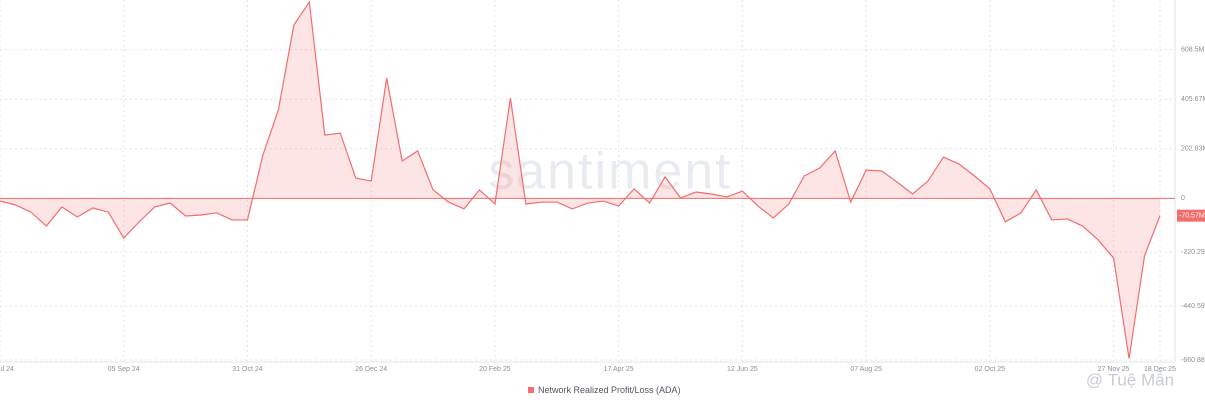 This screenshot has height=406, width=1205. I want to click on y-tick-label: 0, so click(1183, 198).